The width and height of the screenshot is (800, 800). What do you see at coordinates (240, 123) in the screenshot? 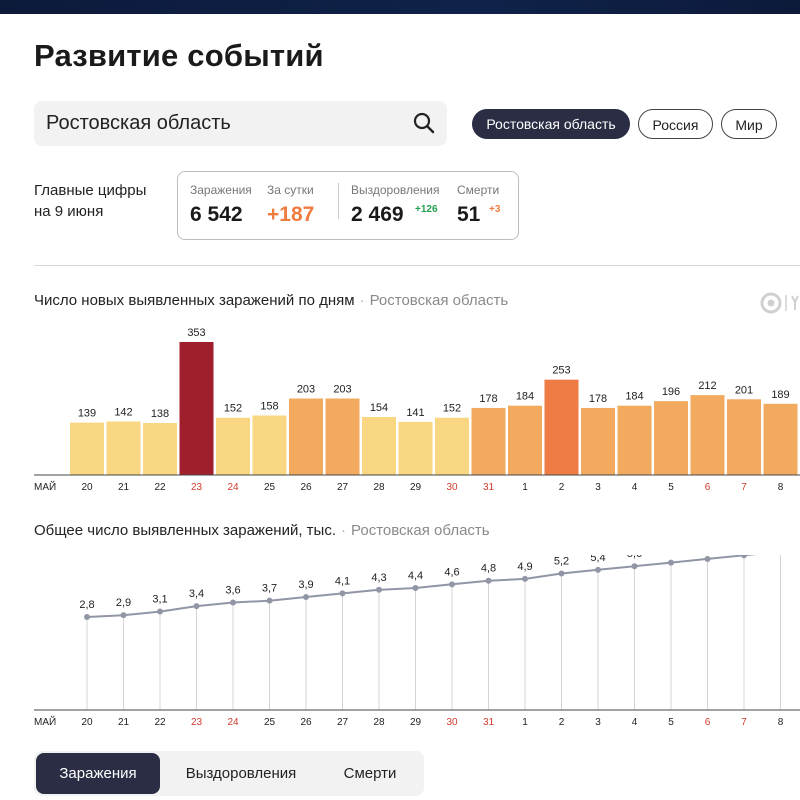
I see `region-search: Ростовская область` at bounding box center [240, 123].